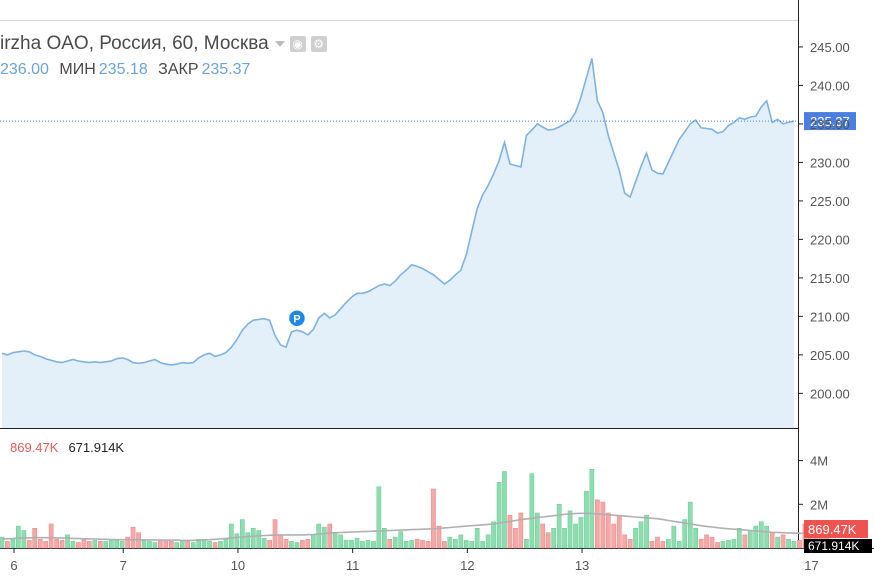 The image size is (874, 577). Describe the element at coordinates (297, 43) in the screenshot. I see `eye-icon: ◉` at that location.